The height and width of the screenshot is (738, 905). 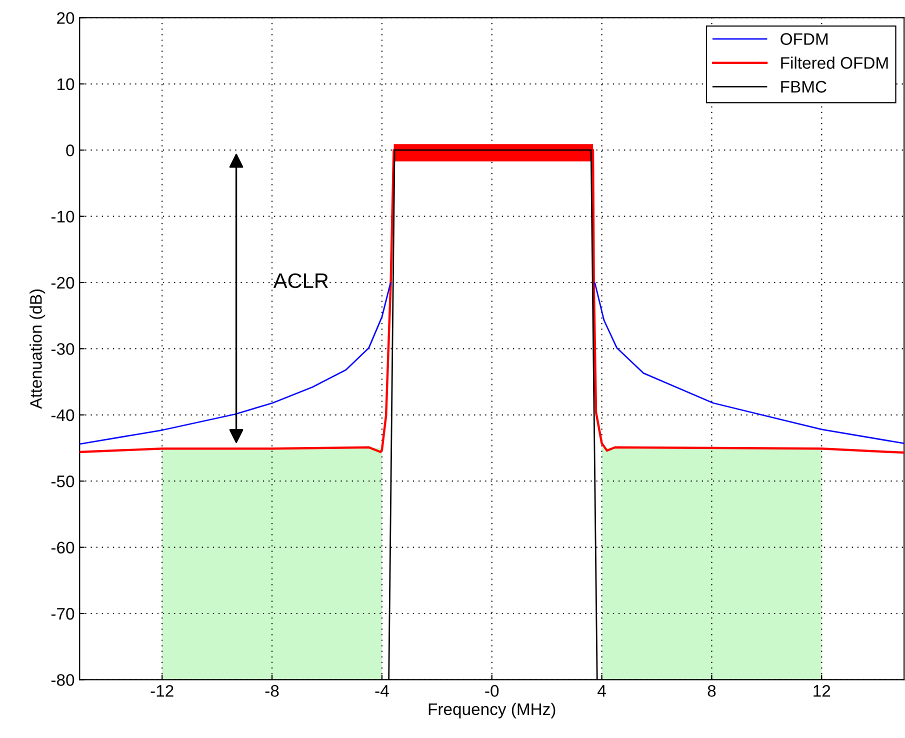 What do you see at coordinates (300, 280) in the screenshot?
I see `annotation: ACLR` at bounding box center [300, 280].